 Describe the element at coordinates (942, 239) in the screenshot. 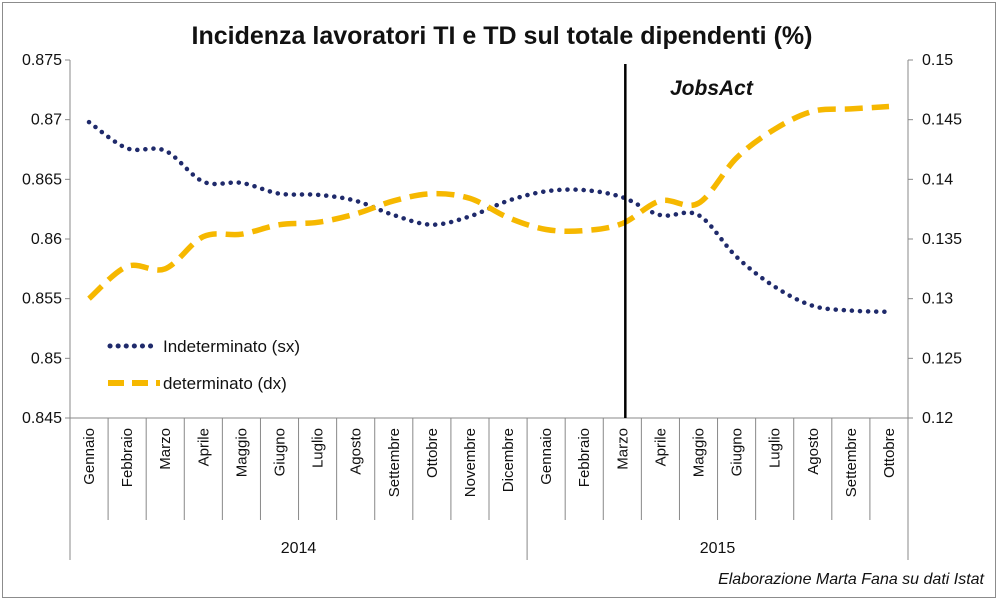

I see `right-tick-label: 0.135` at that location.